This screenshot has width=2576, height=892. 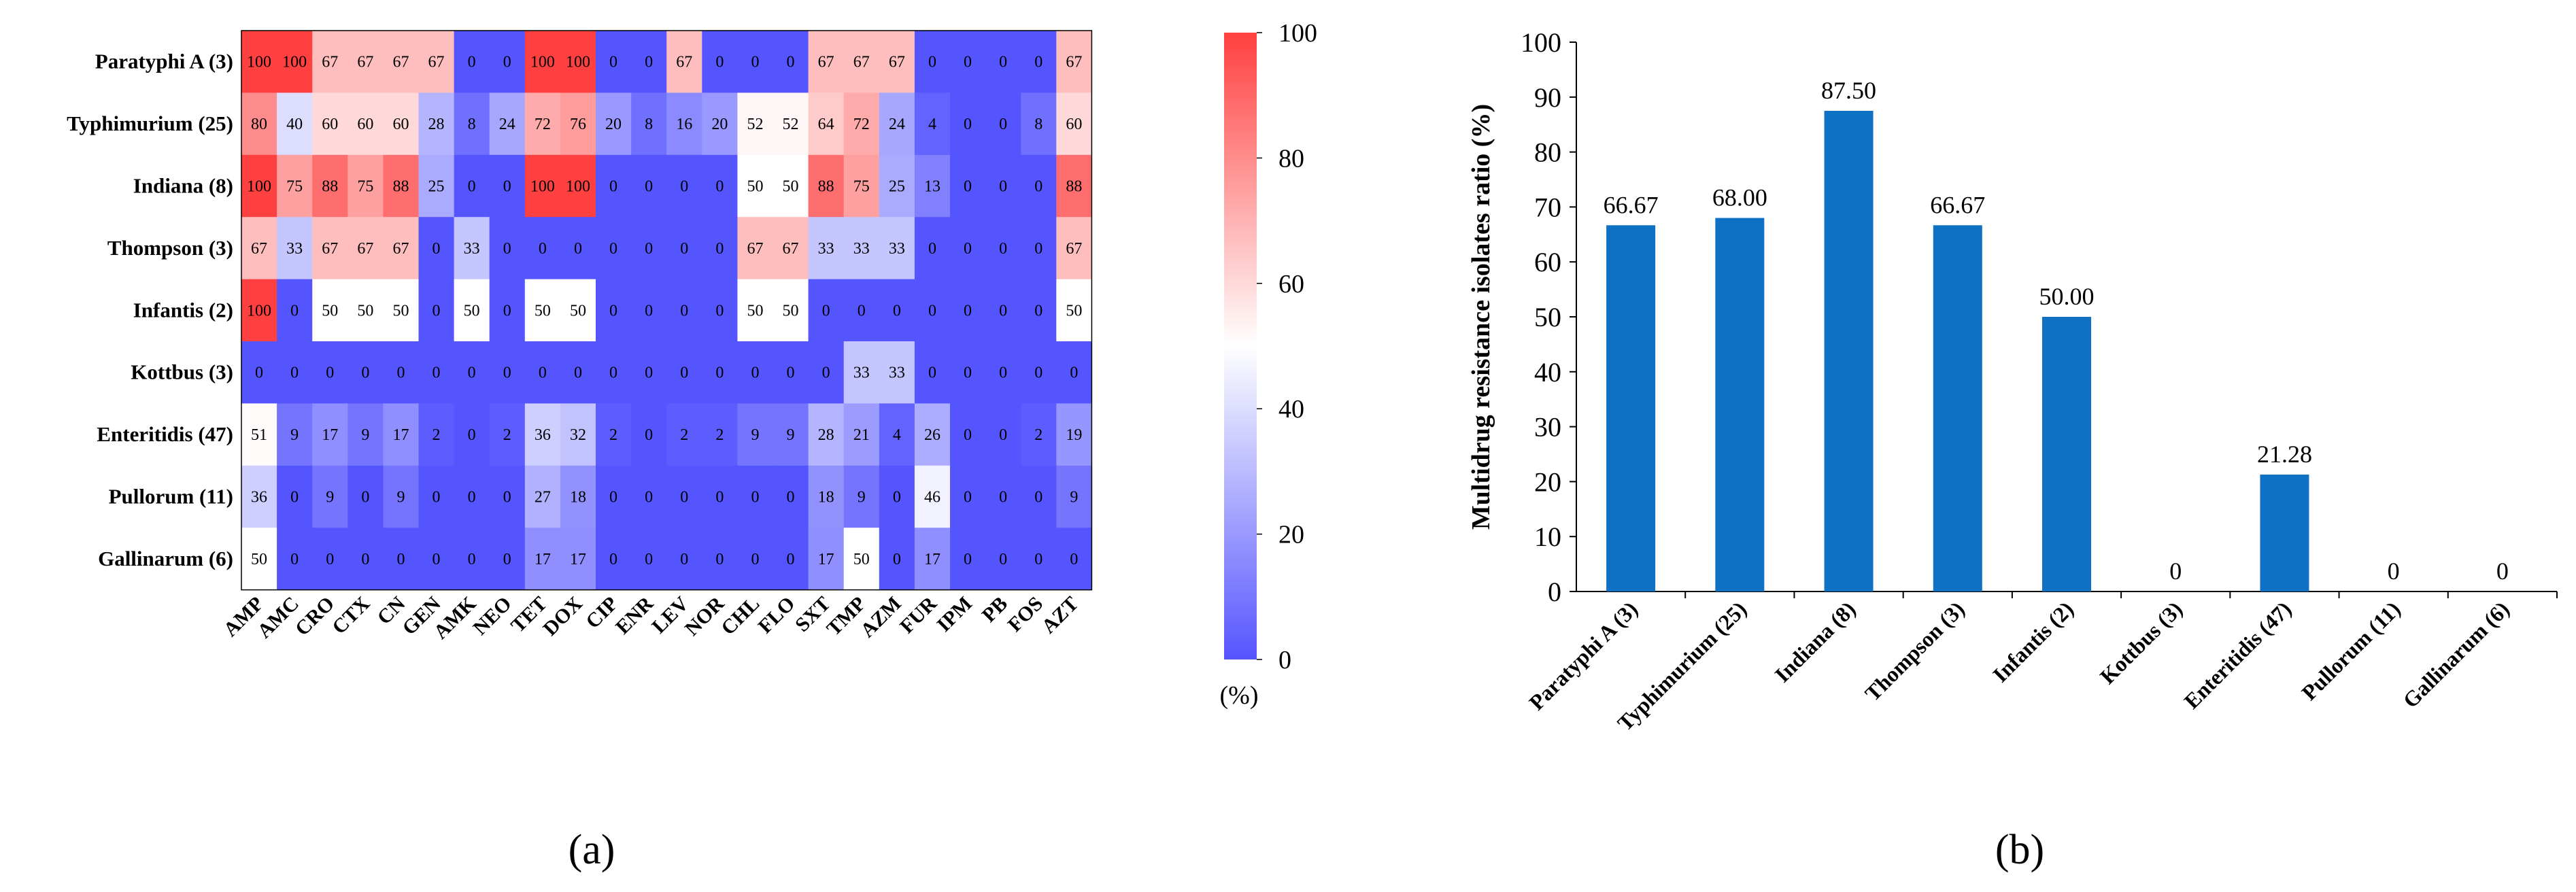 What do you see at coordinates (2019, 850) in the screenshot?
I see `panel-label-b: (b)` at bounding box center [2019, 850].